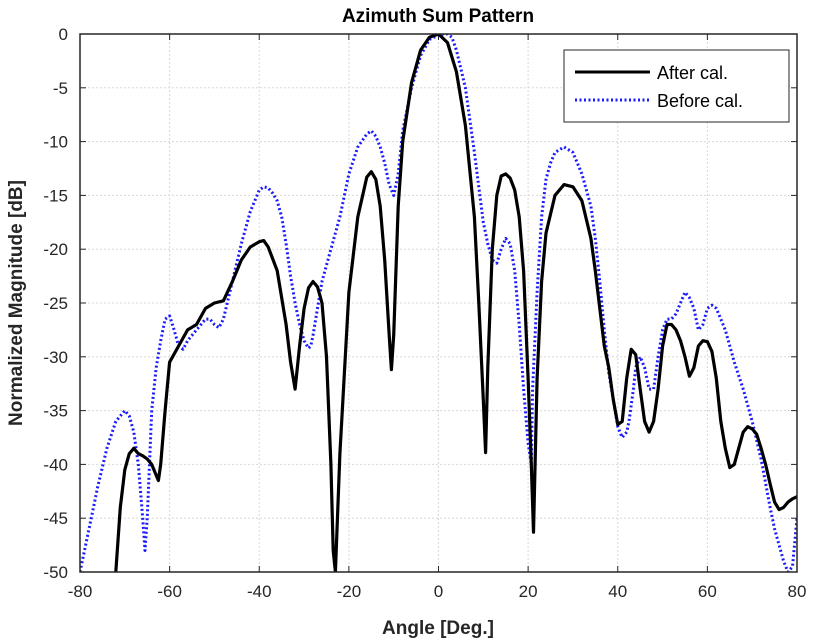 Image resolution: width=815 pixels, height=644 pixels. I want to click on legend: After cal. Before cal., so click(676, 86).